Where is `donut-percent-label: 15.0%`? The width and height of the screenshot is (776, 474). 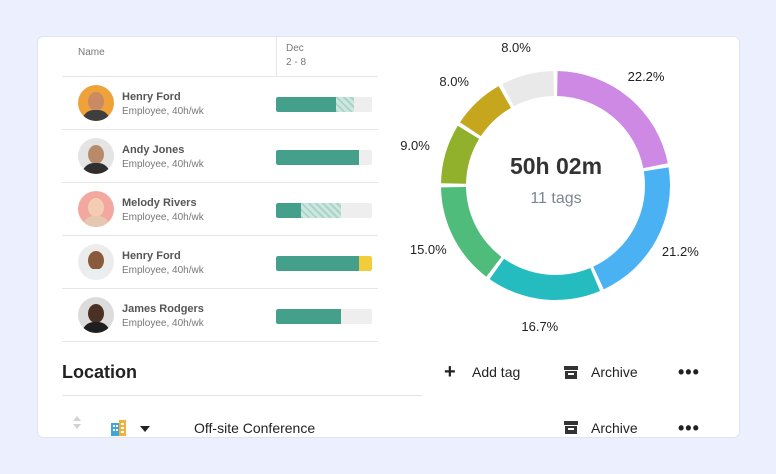
donut-percent-label: 15.0% is located at coordinates (428, 249).